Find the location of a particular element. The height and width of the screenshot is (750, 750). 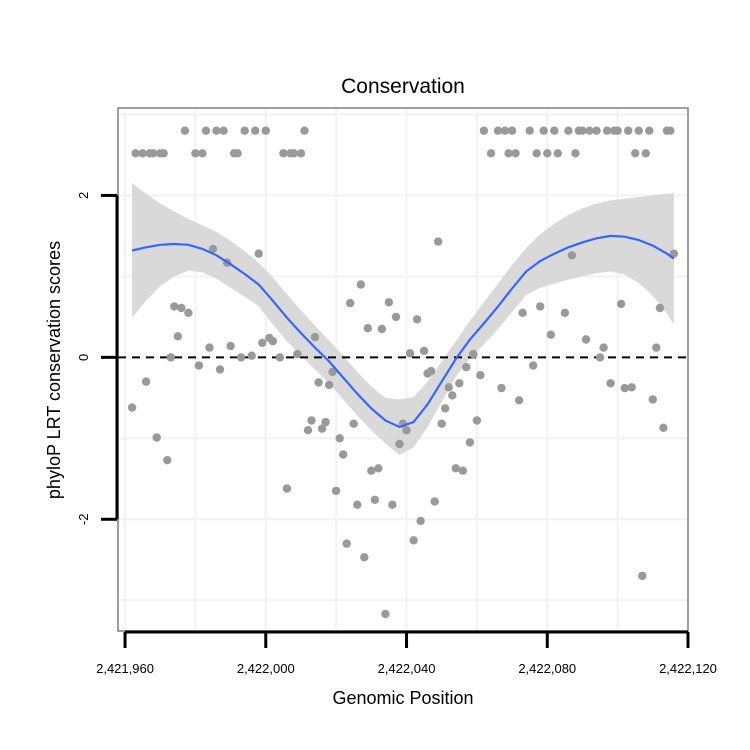

x-tick-label: 2,422,120 is located at coordinates (688, 668).